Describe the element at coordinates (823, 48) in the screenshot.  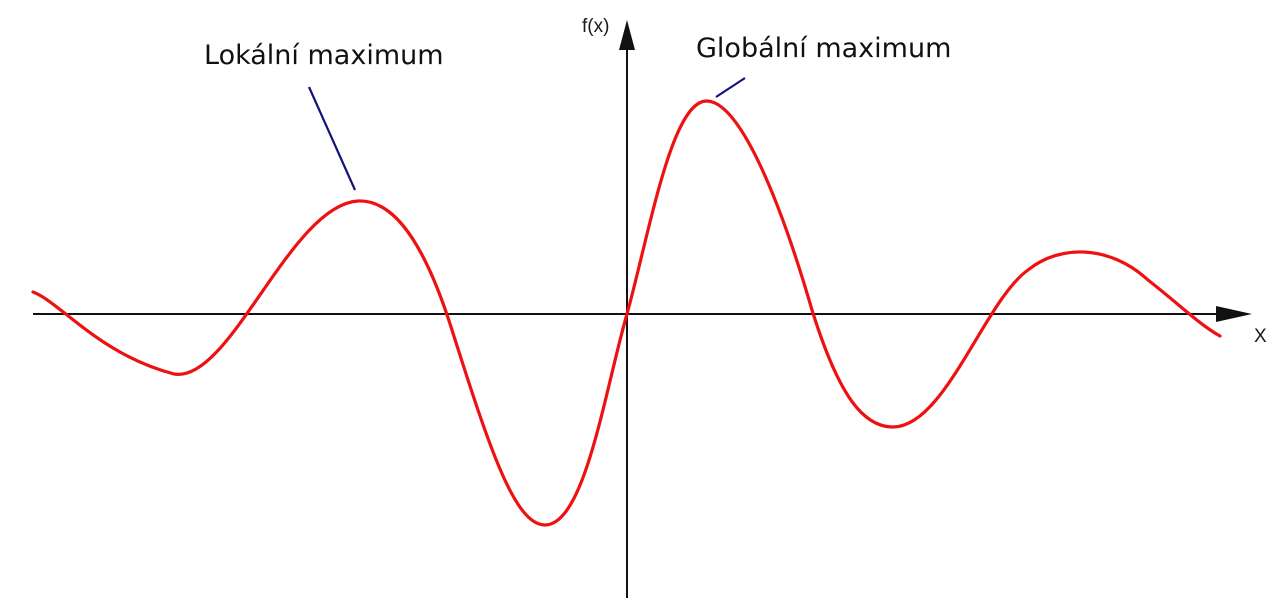
I see `global-max-label: Globální maximum` at that location.